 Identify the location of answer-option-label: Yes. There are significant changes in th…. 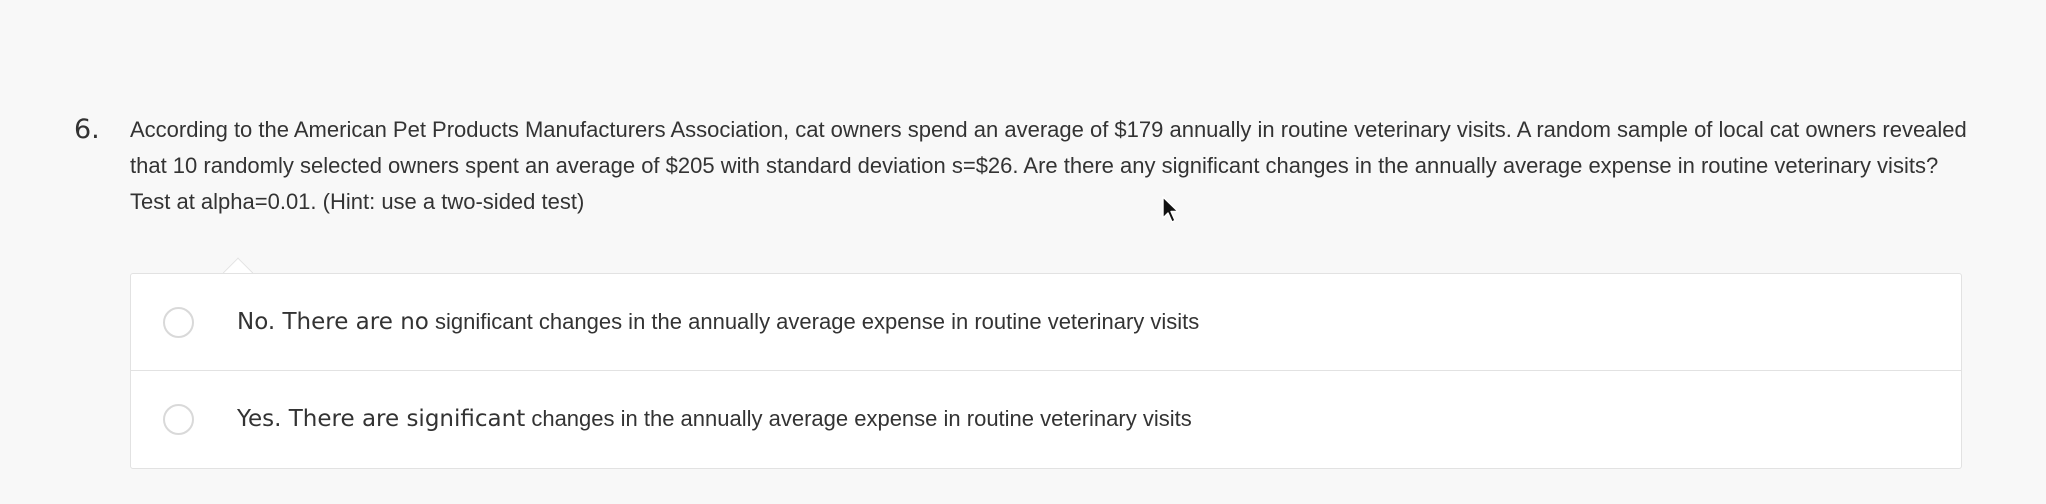
(714, 419).